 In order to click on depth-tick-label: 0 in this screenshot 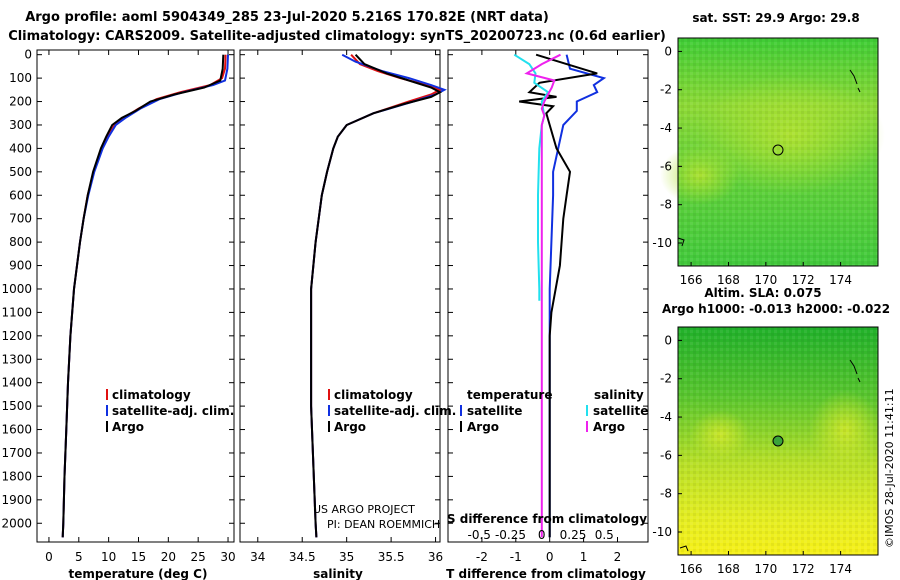, I will do `click(28, 55)`.